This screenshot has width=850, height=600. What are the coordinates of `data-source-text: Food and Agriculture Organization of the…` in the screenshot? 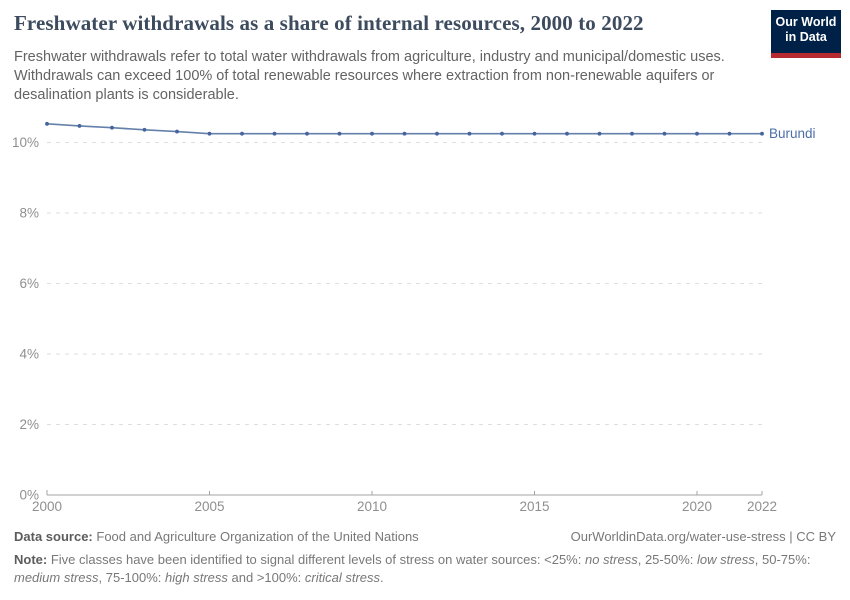 It's located at (257, 536).